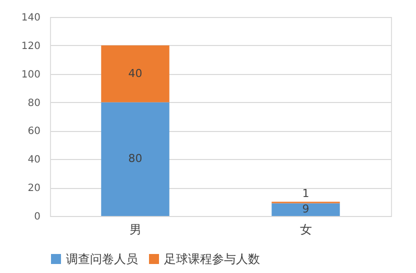 Image resolution: width=416 pixels, height=273 pixels. Describe the element at coordinates (34, 160) in the screenshot. I see `y-tick-label: 40` at that location.